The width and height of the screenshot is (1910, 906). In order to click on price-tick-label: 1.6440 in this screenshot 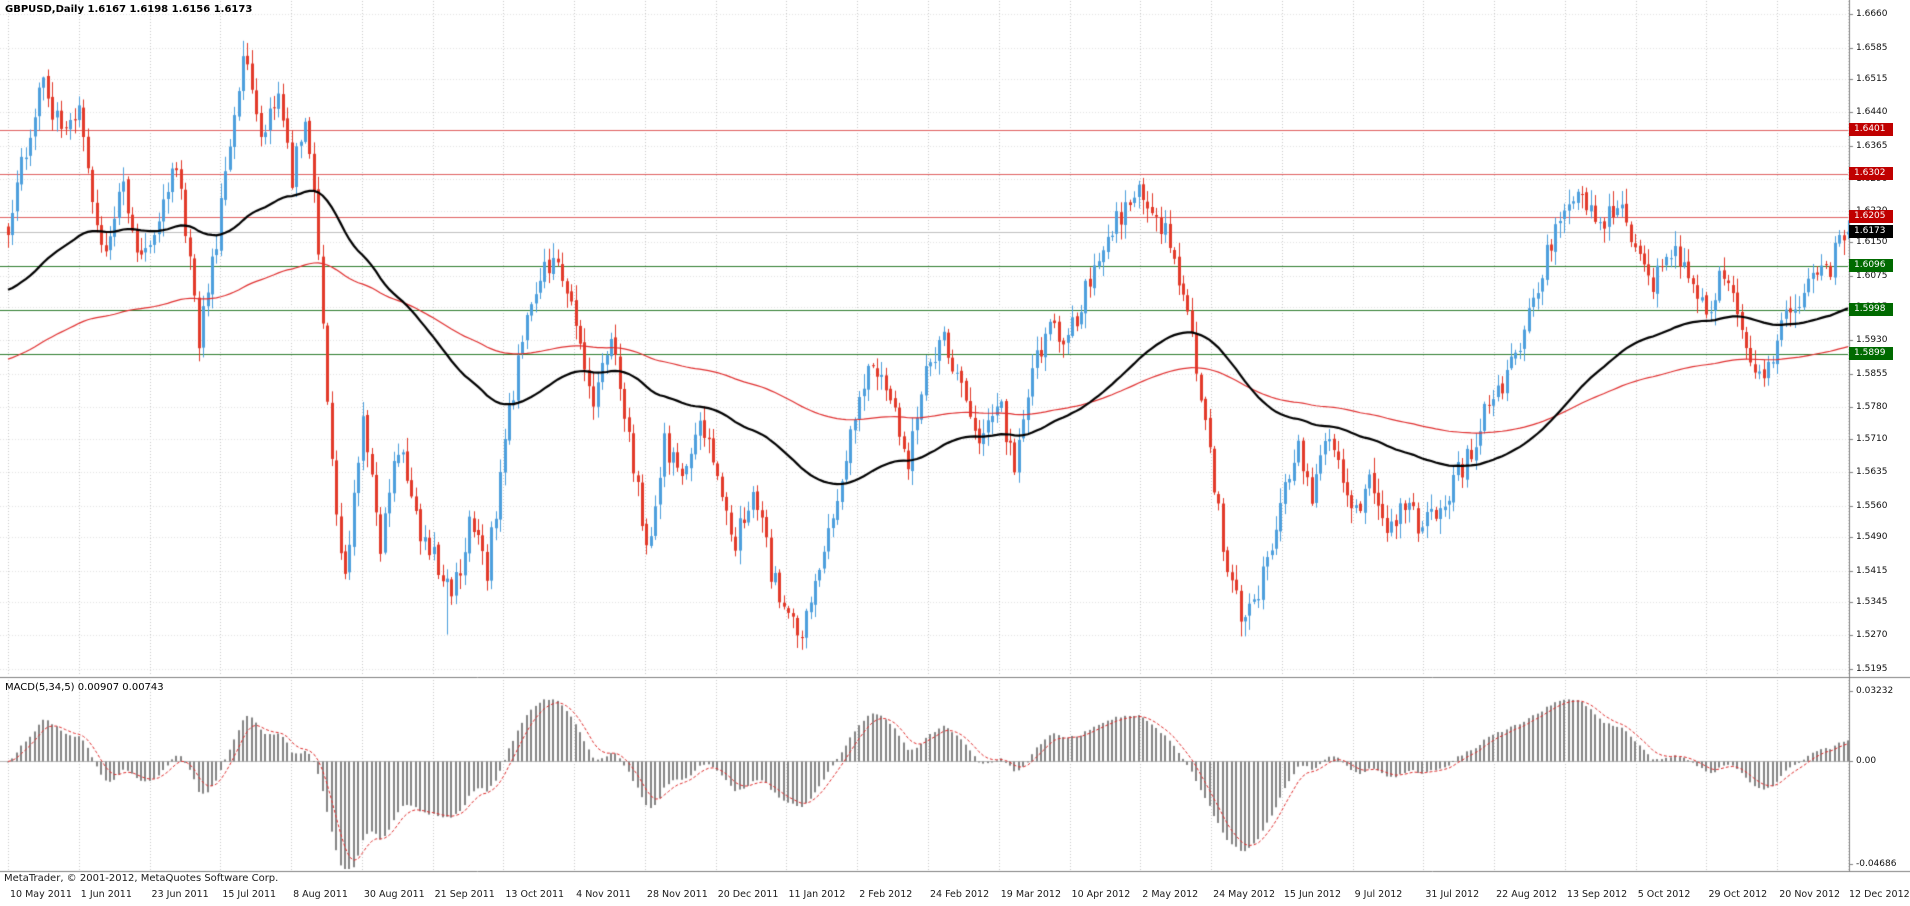, I will do `click(1872, 112)`.